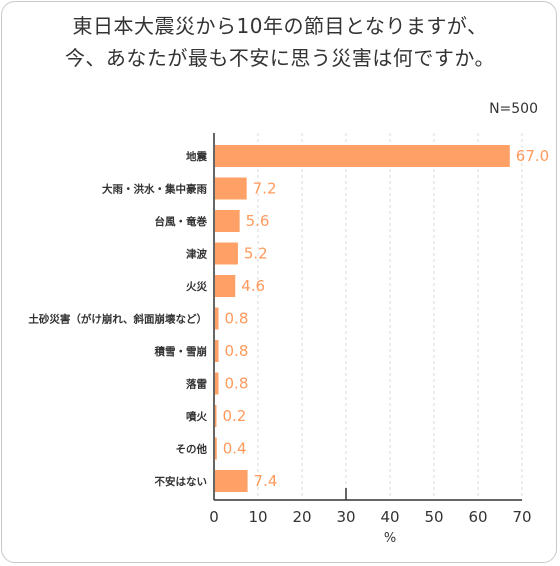 The image size is (560, 566). What do you see at coordinates (433, 517) in the screenshot?
I see `x-tick-label: 50` at bounding box center [433, 517].